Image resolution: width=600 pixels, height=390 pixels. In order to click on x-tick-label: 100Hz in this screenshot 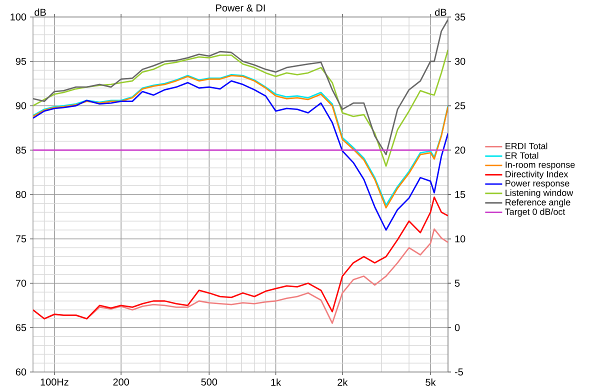, I will do `click(54, 382)`.